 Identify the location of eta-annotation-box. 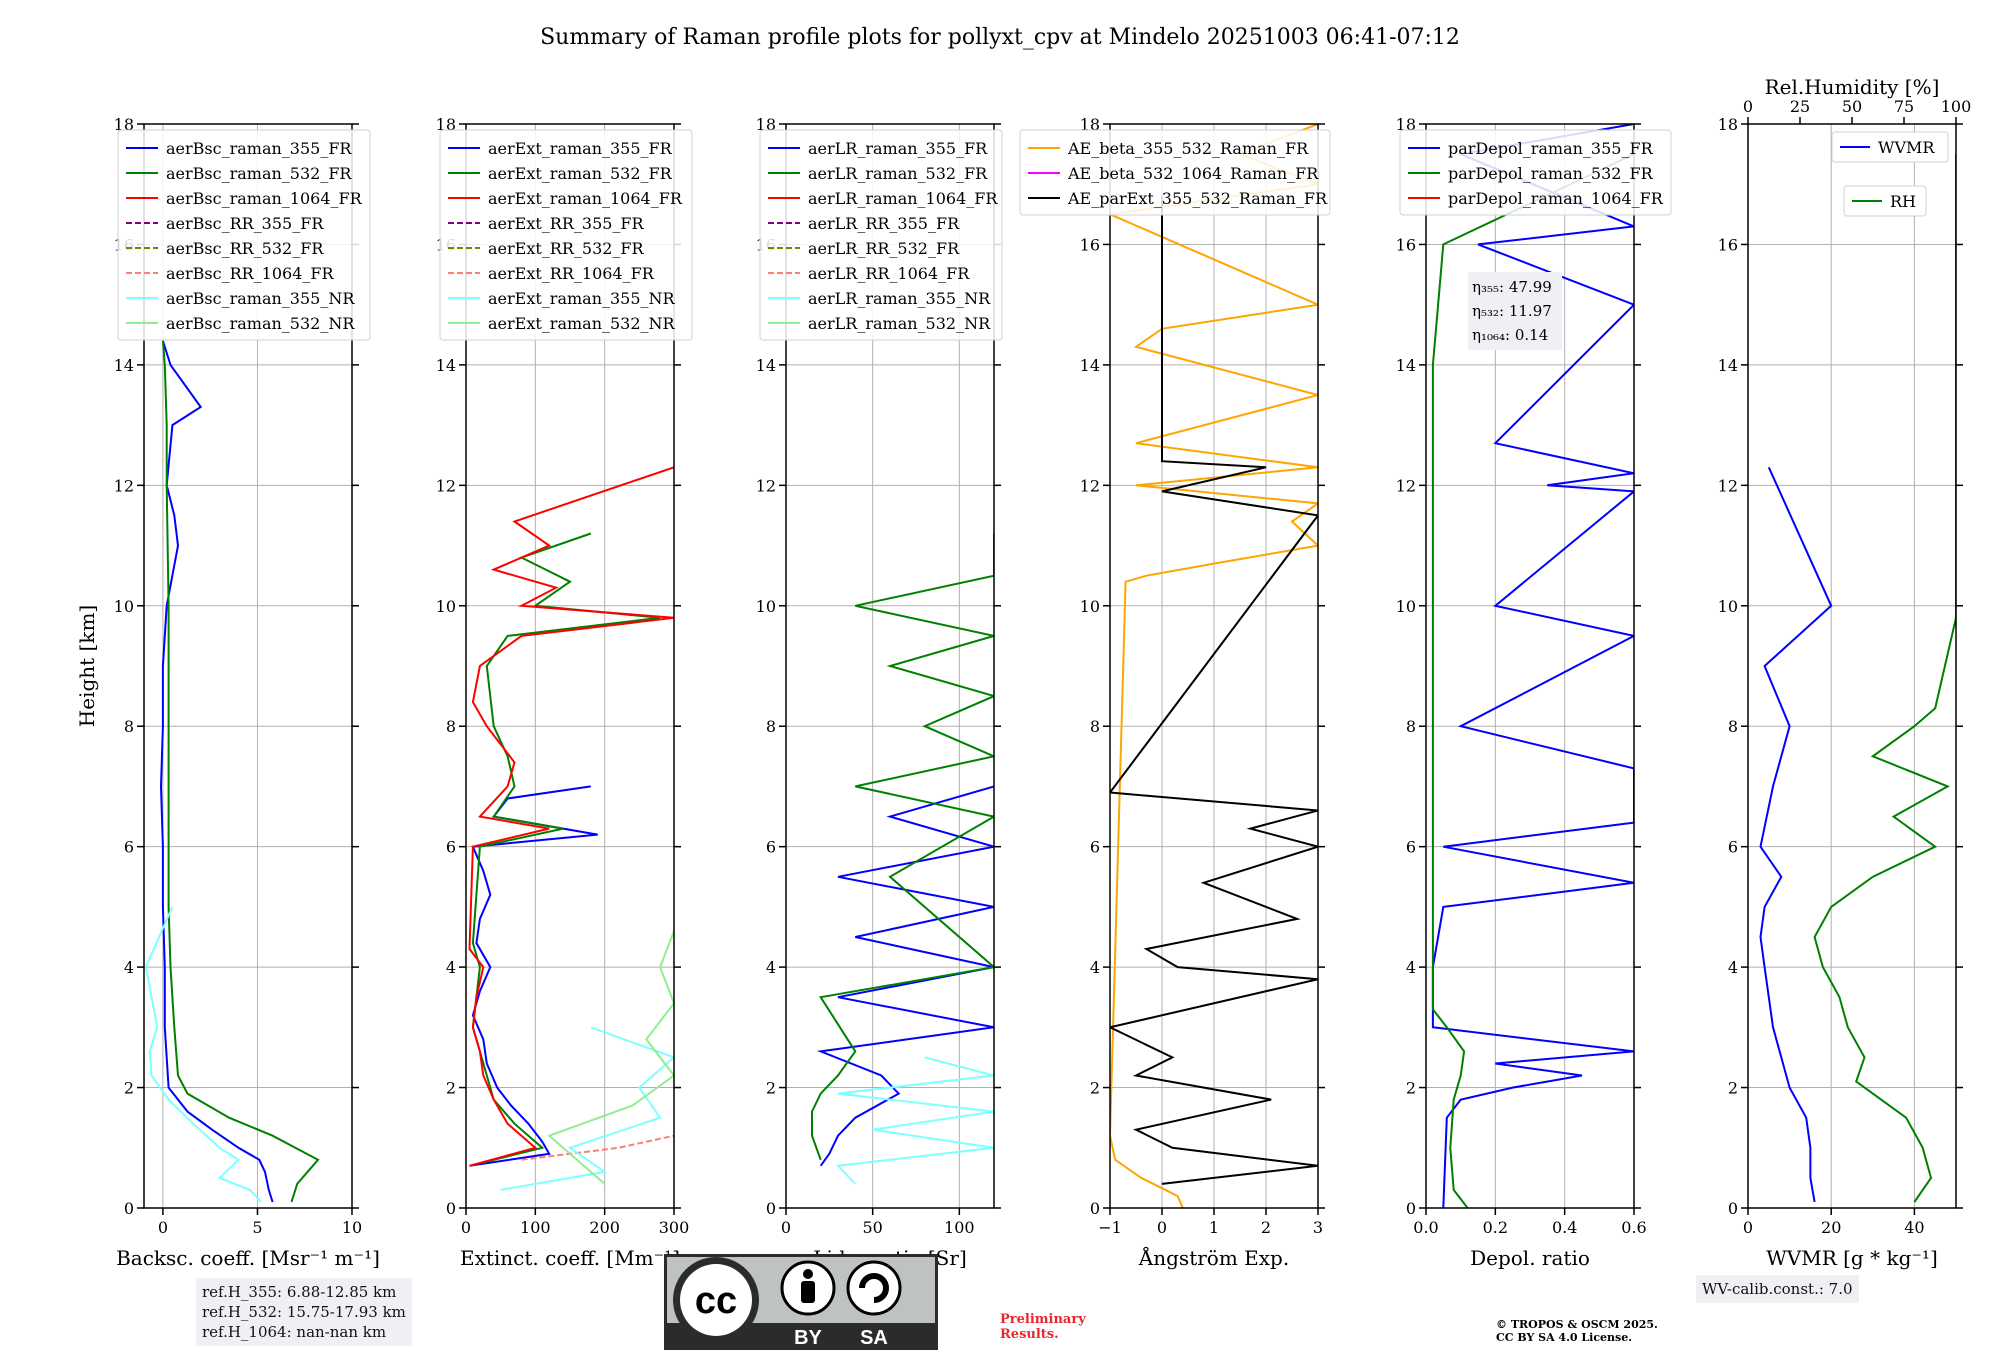
(1515, 311).